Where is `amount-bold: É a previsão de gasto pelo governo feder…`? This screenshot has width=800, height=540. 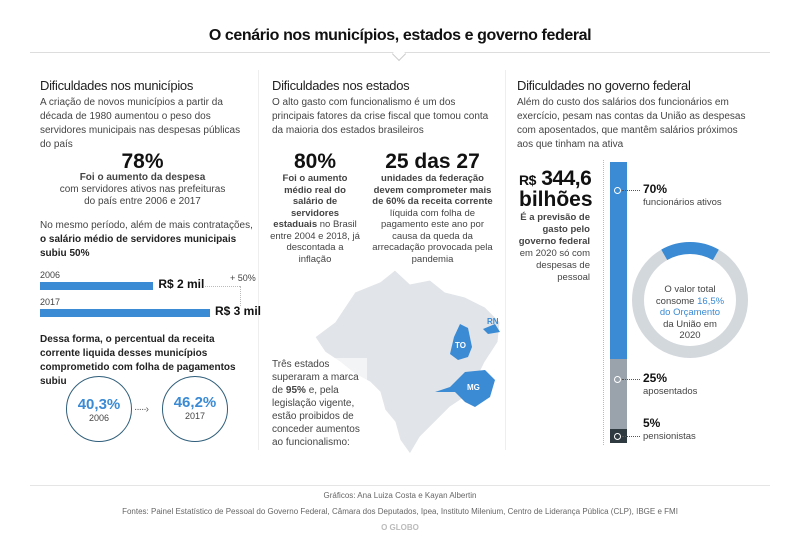
amount-bold: É a previsão de gasto pelo governo feder… is located at coordinates (554, 229).